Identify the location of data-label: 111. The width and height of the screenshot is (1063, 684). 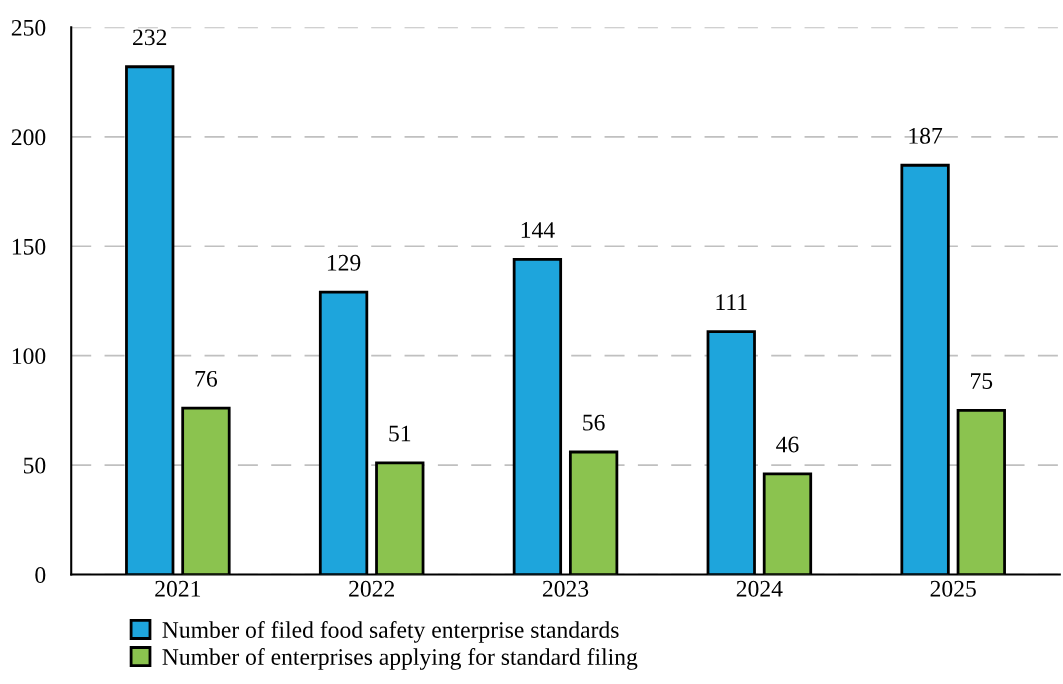
(731, 302).